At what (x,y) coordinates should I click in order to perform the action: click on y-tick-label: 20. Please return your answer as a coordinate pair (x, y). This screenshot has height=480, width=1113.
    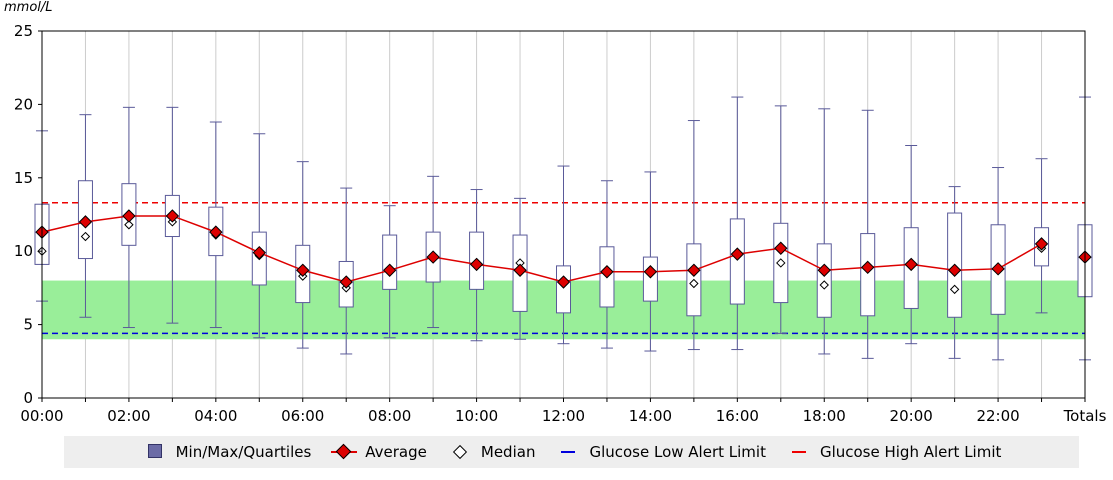
    Looking at the image, I should click on (23, 104).